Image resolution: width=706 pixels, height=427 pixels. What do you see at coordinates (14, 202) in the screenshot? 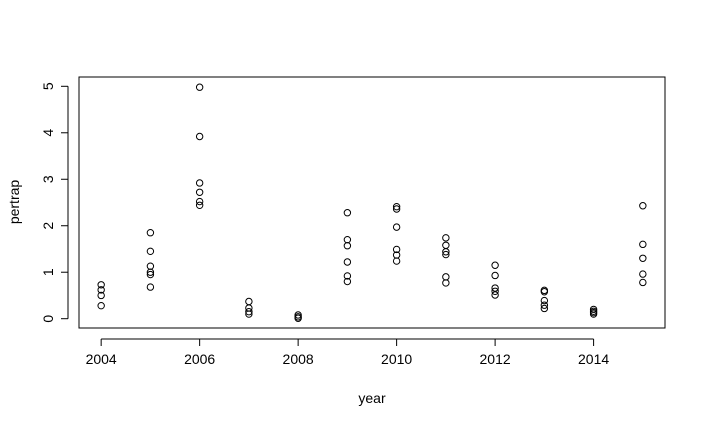
I see `y-axis-label: pertrap` at bounding box center [14, 202].